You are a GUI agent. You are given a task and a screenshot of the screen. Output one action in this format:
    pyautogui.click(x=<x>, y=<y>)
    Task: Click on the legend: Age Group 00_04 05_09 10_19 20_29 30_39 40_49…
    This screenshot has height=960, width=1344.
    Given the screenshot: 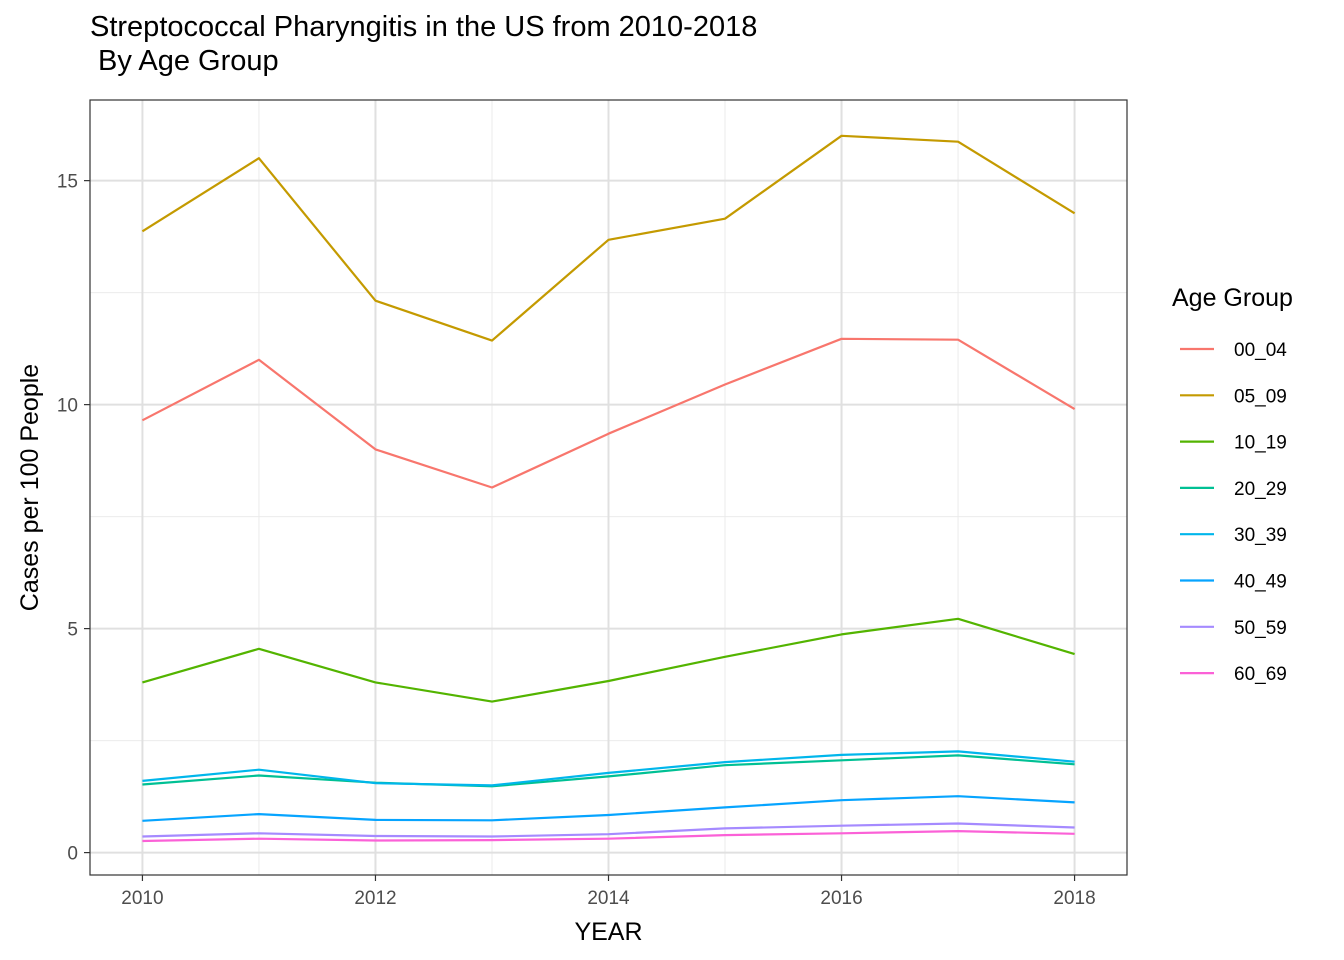 What is the action you would take?
    pyautogui.click(x=1232, y=484)
    